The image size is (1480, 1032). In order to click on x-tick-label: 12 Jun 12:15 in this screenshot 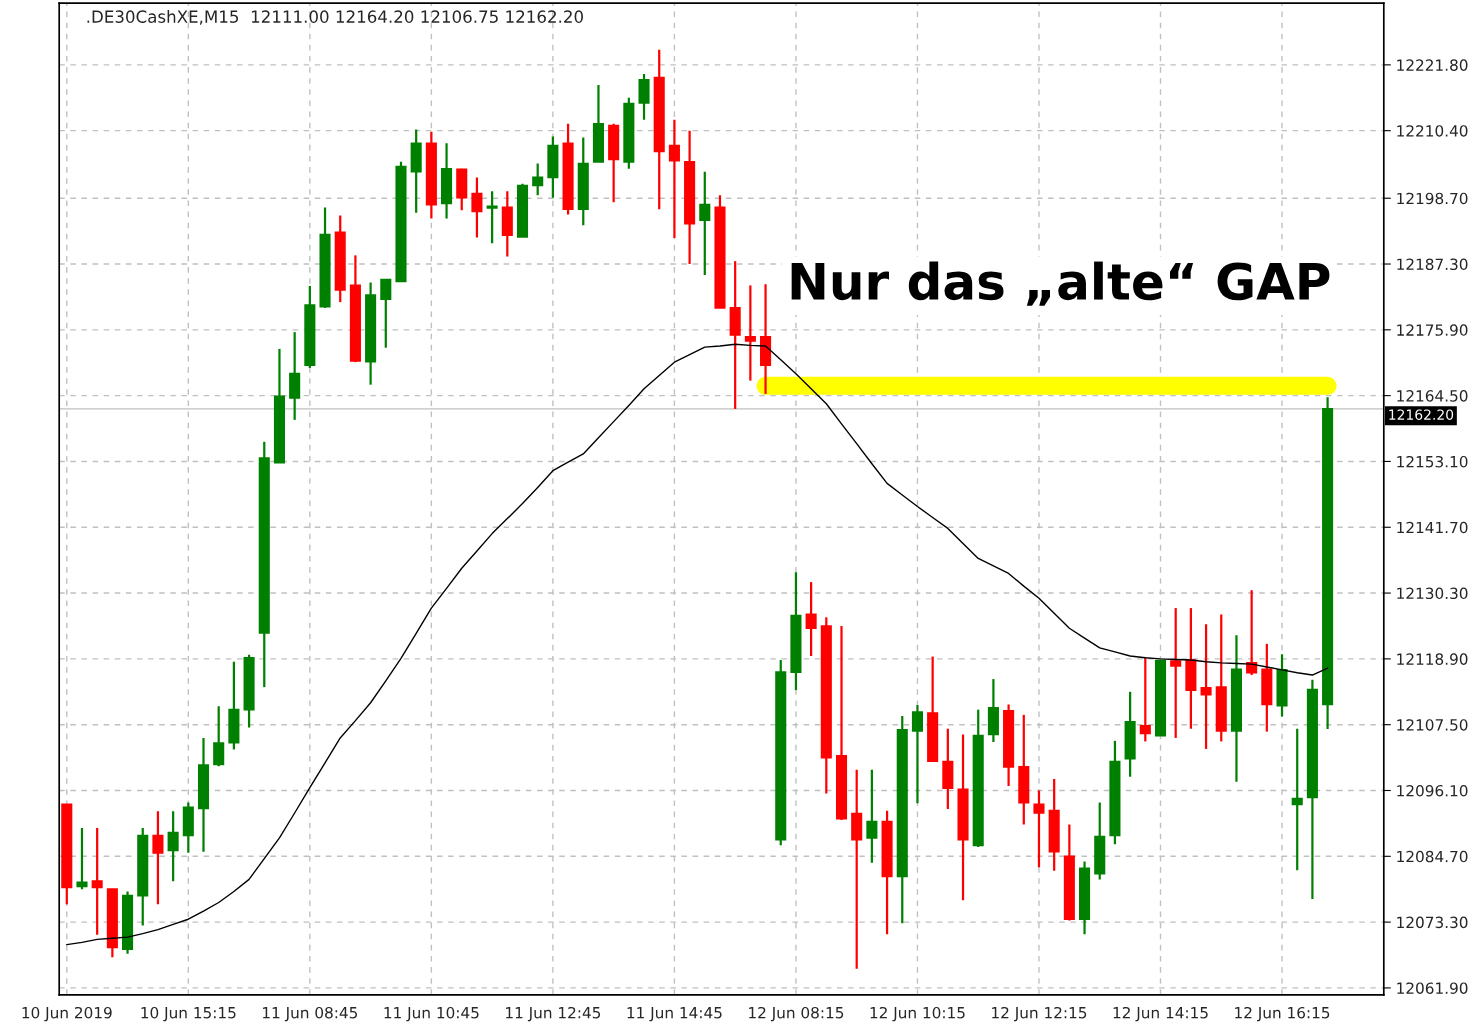, I will do `click(1039, 1014)`.